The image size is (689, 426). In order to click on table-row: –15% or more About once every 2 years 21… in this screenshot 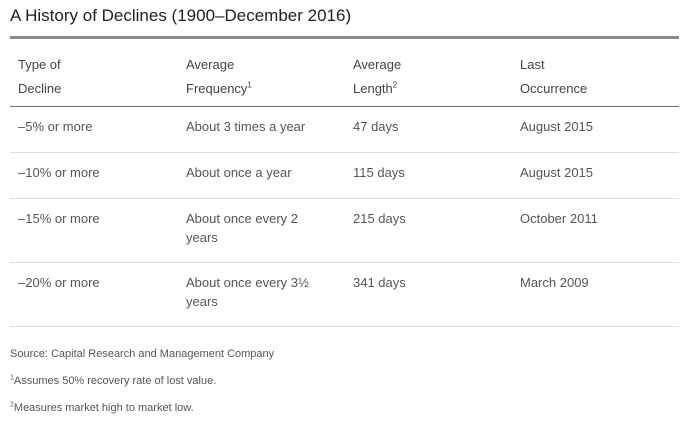, I will do `click(344, 231)`.